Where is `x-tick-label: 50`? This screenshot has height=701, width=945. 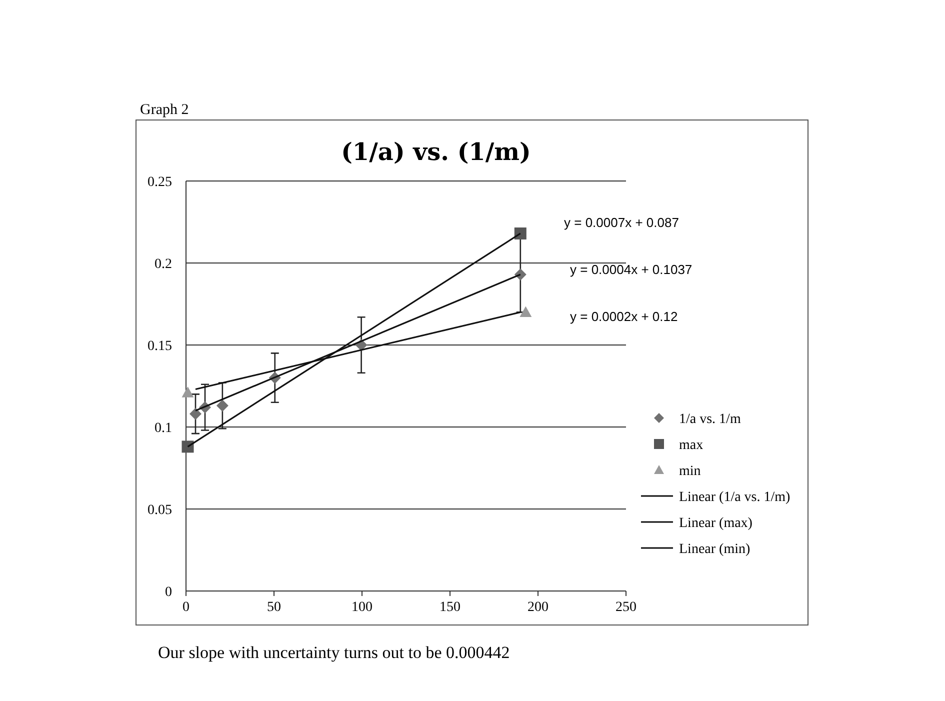 x-tick-label: 50 is located at coordinates (274, 607).